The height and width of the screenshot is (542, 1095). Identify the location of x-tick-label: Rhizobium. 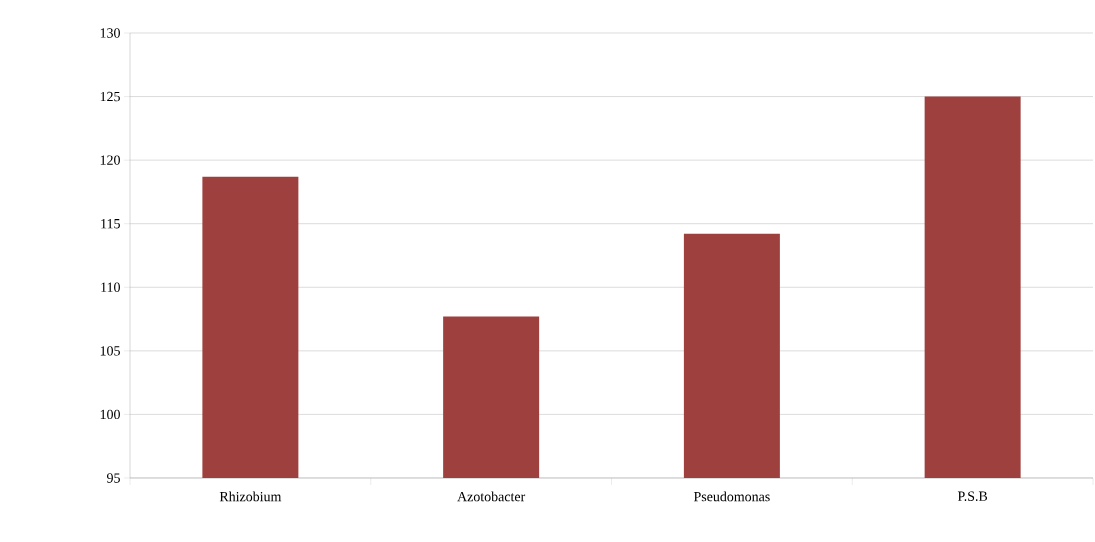
(250, 496).